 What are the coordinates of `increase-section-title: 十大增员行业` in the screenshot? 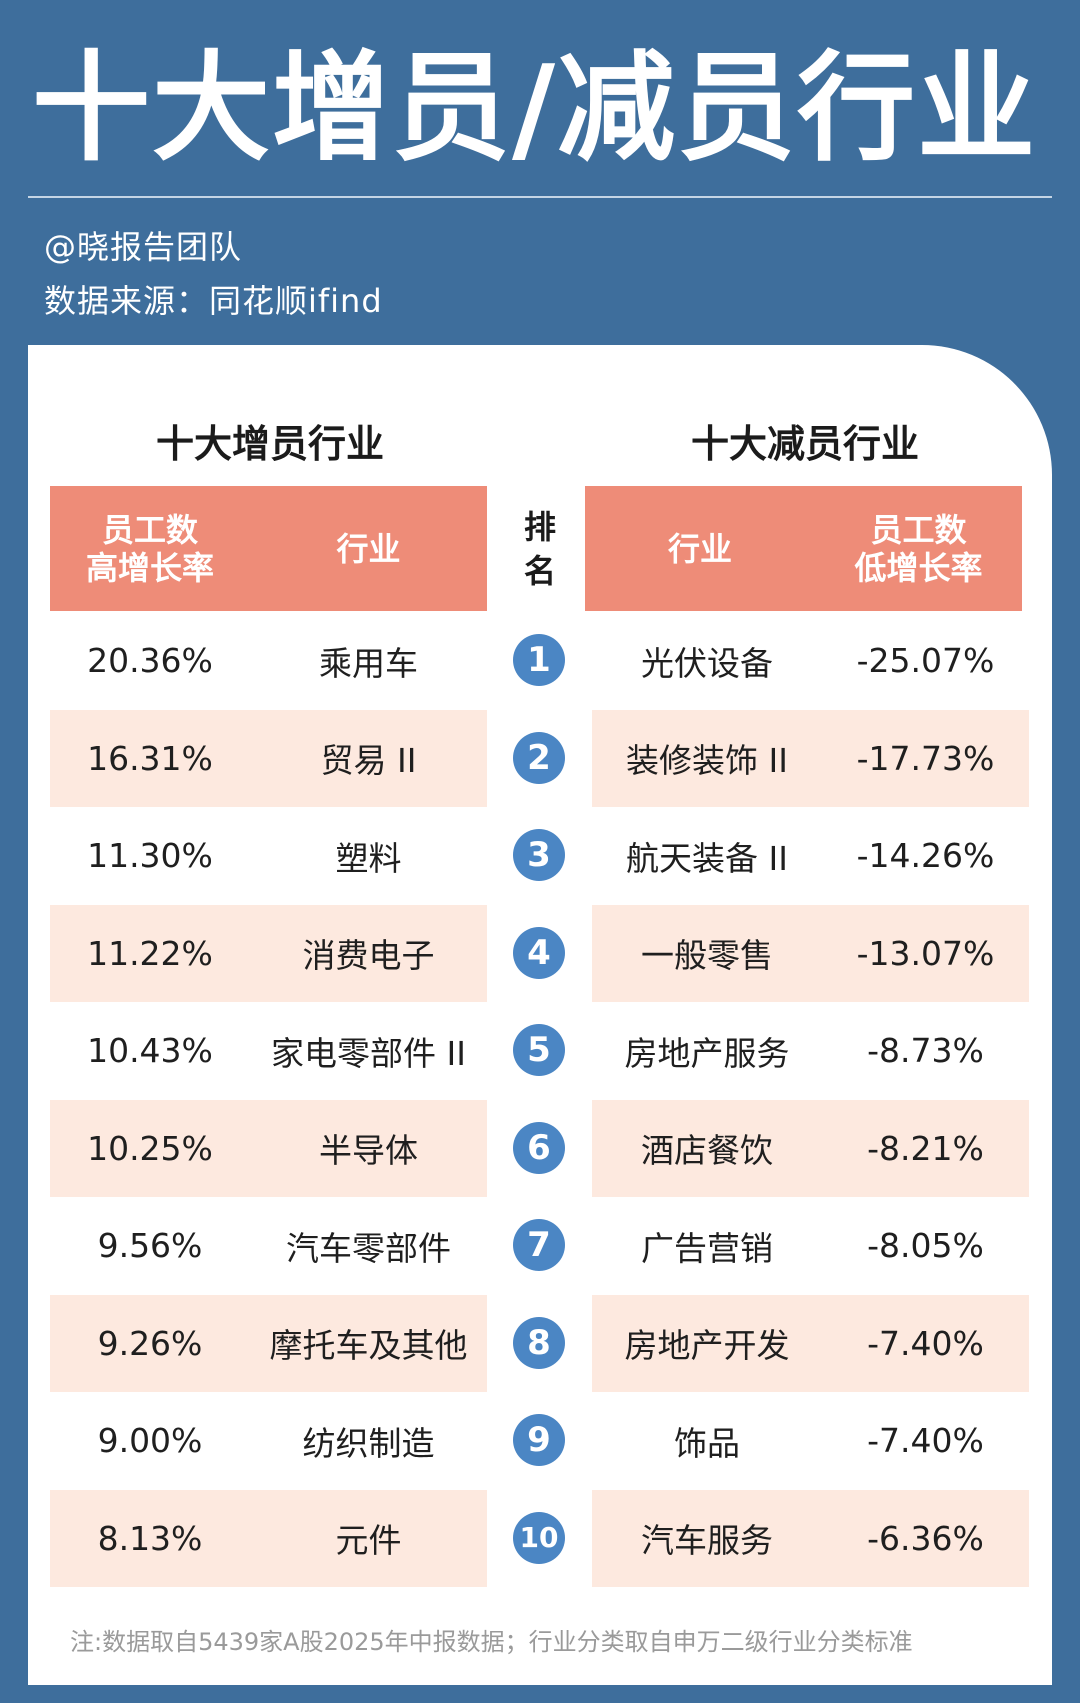 It's located at (269, 444).